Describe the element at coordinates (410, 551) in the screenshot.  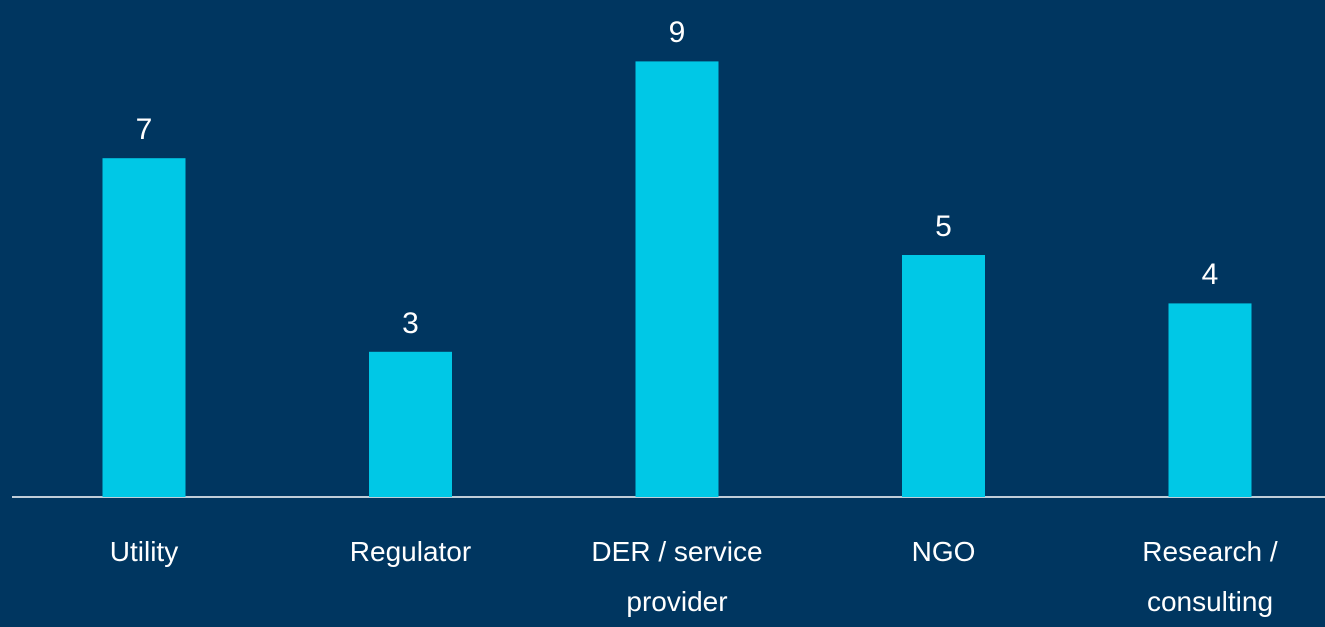
I see `x-tick-label: Regulator` at that location.